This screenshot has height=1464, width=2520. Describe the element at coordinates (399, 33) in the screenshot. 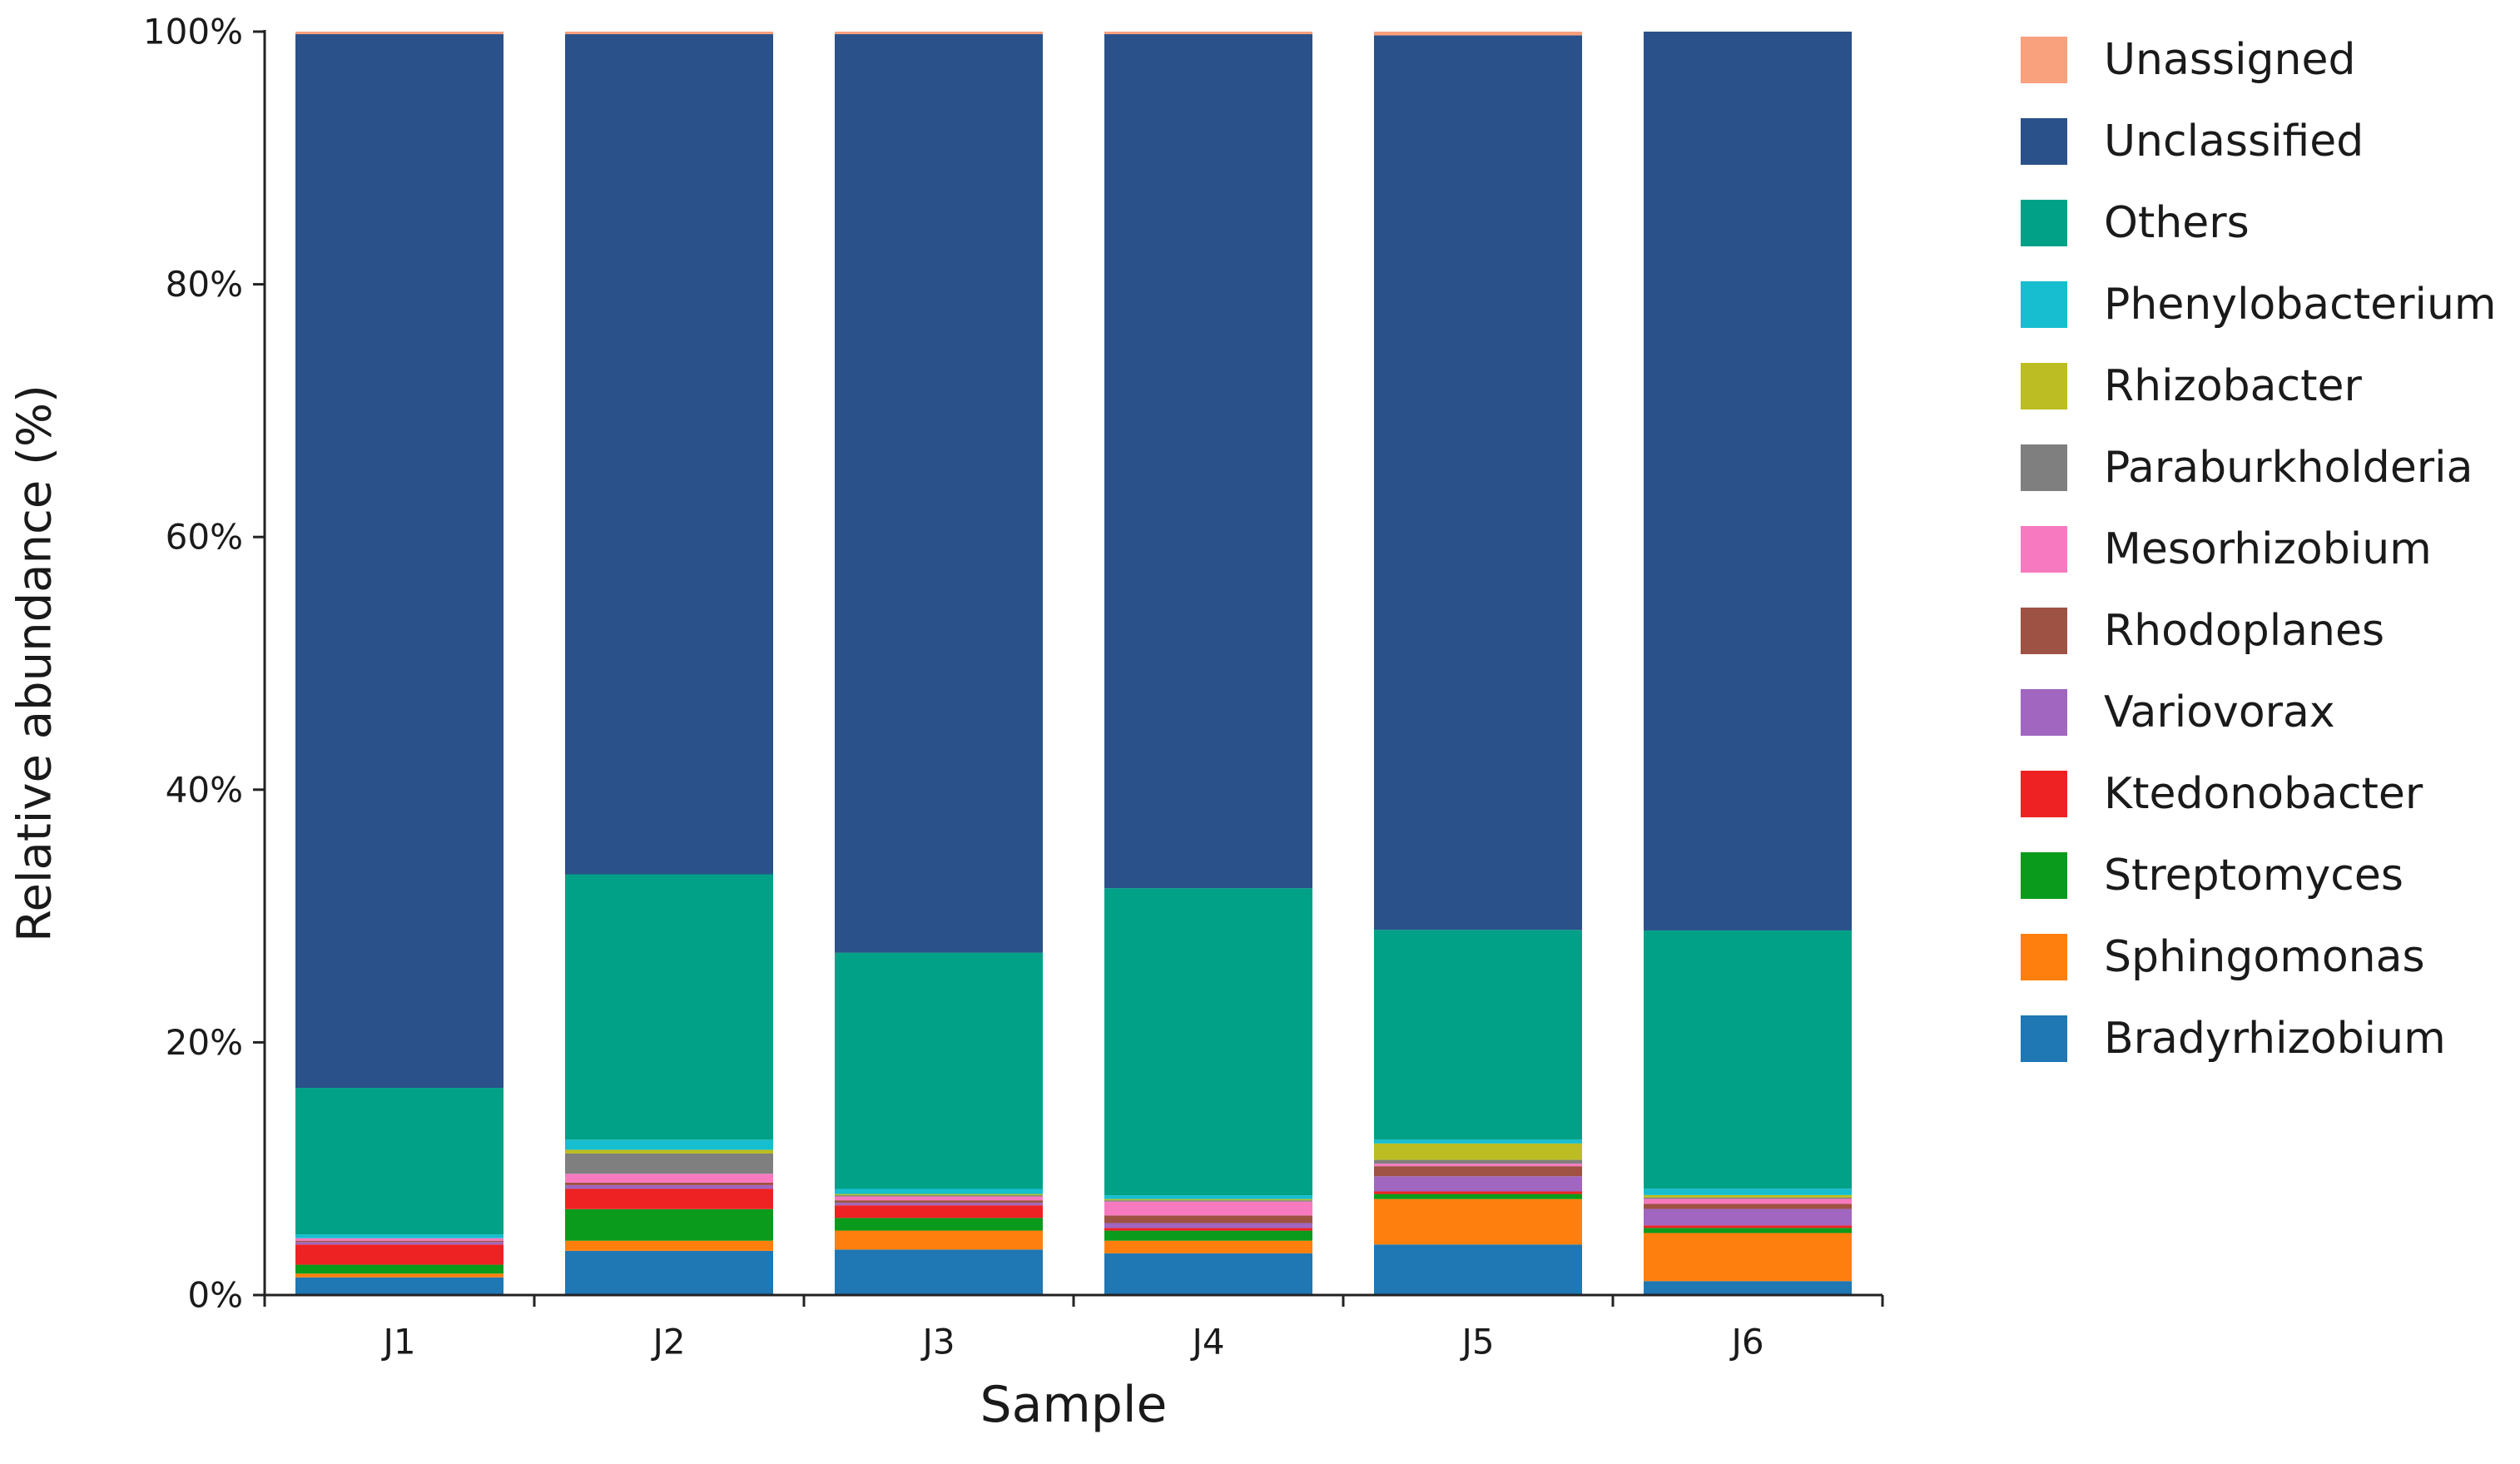

I see `bar-segment-j1-unassigned` at that location.